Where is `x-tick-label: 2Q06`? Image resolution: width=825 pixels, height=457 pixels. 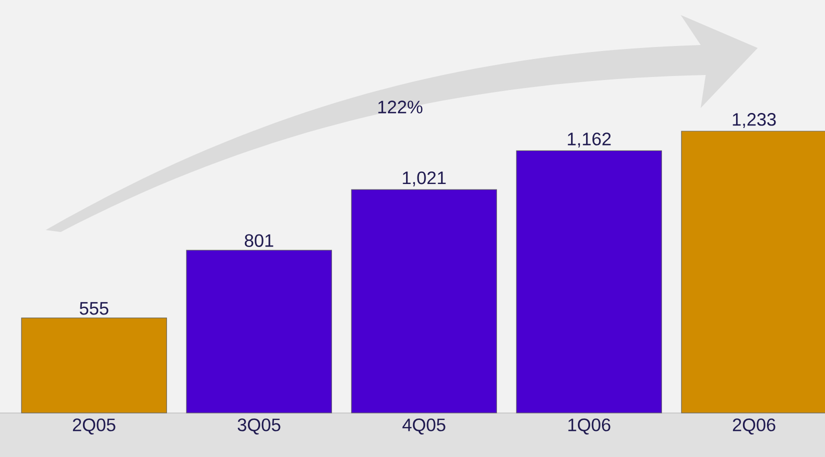 x-tick-label: 2Q06 is located at coordinates (754, 426).